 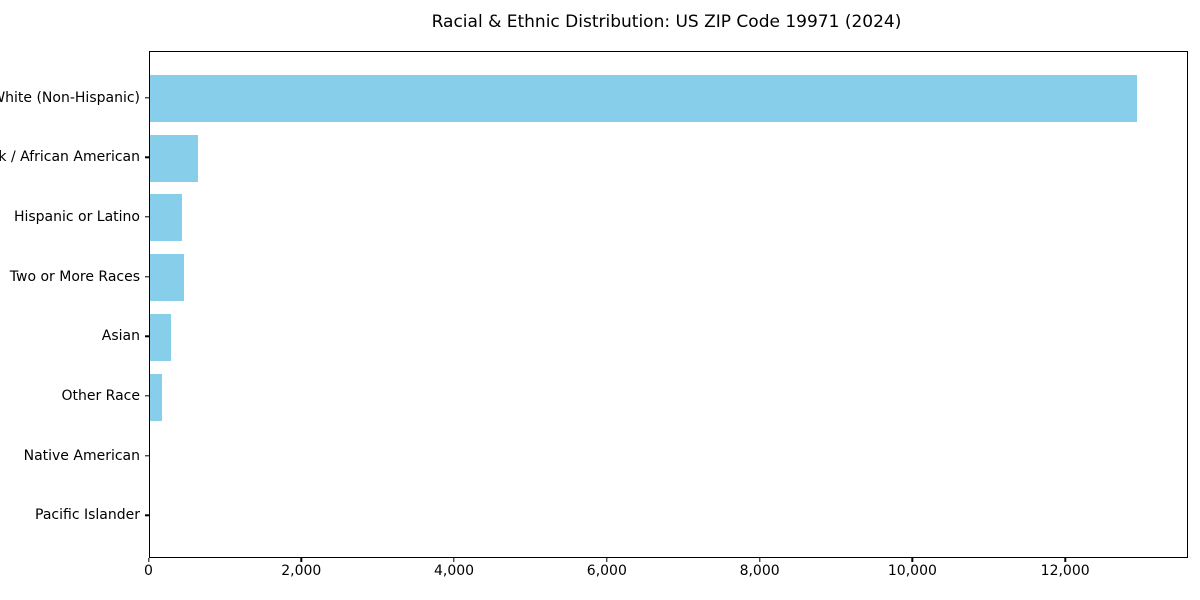 What do you see at coordinates (100, 396) in the screenshot?
I see `y-tick-label: Other Race` at bounding box center [100, 396].